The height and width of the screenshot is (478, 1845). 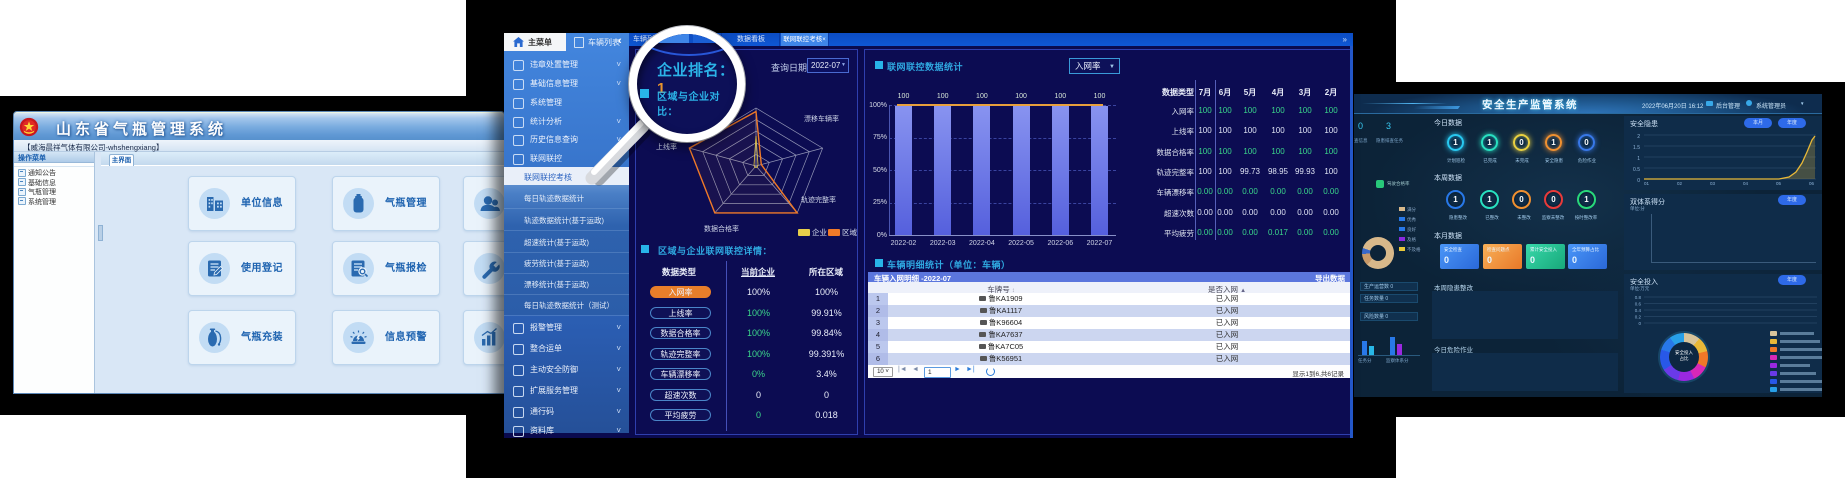 I want to click on svg-text: 1.5, so click(x=1636, y=148).